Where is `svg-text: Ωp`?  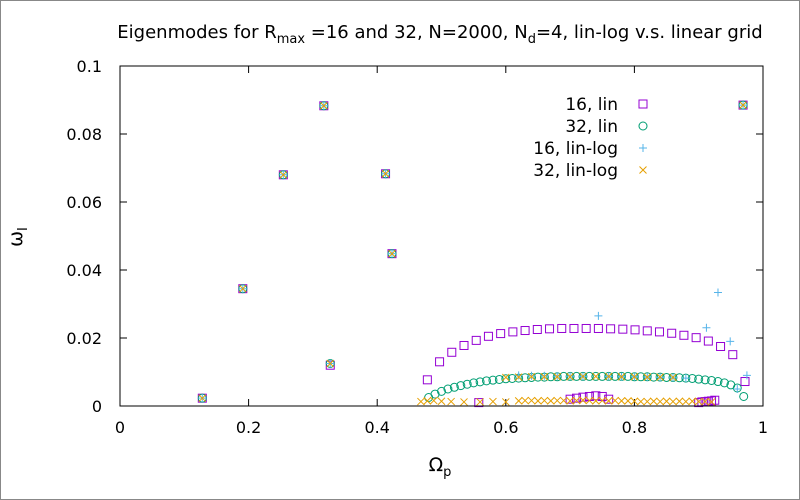
svg-text: Ωp is located at coordinates (440, 467).